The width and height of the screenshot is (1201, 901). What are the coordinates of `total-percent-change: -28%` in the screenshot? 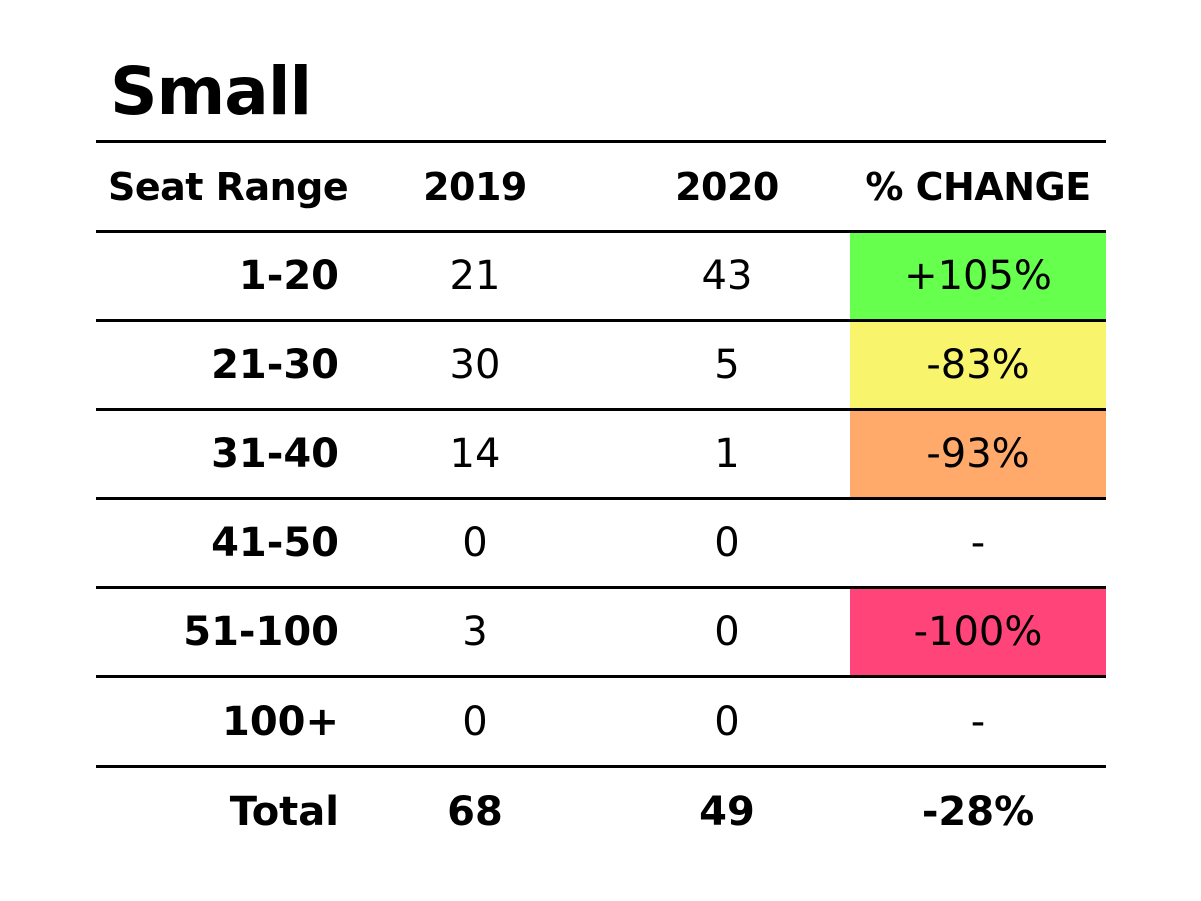 It's located at (978, 812).